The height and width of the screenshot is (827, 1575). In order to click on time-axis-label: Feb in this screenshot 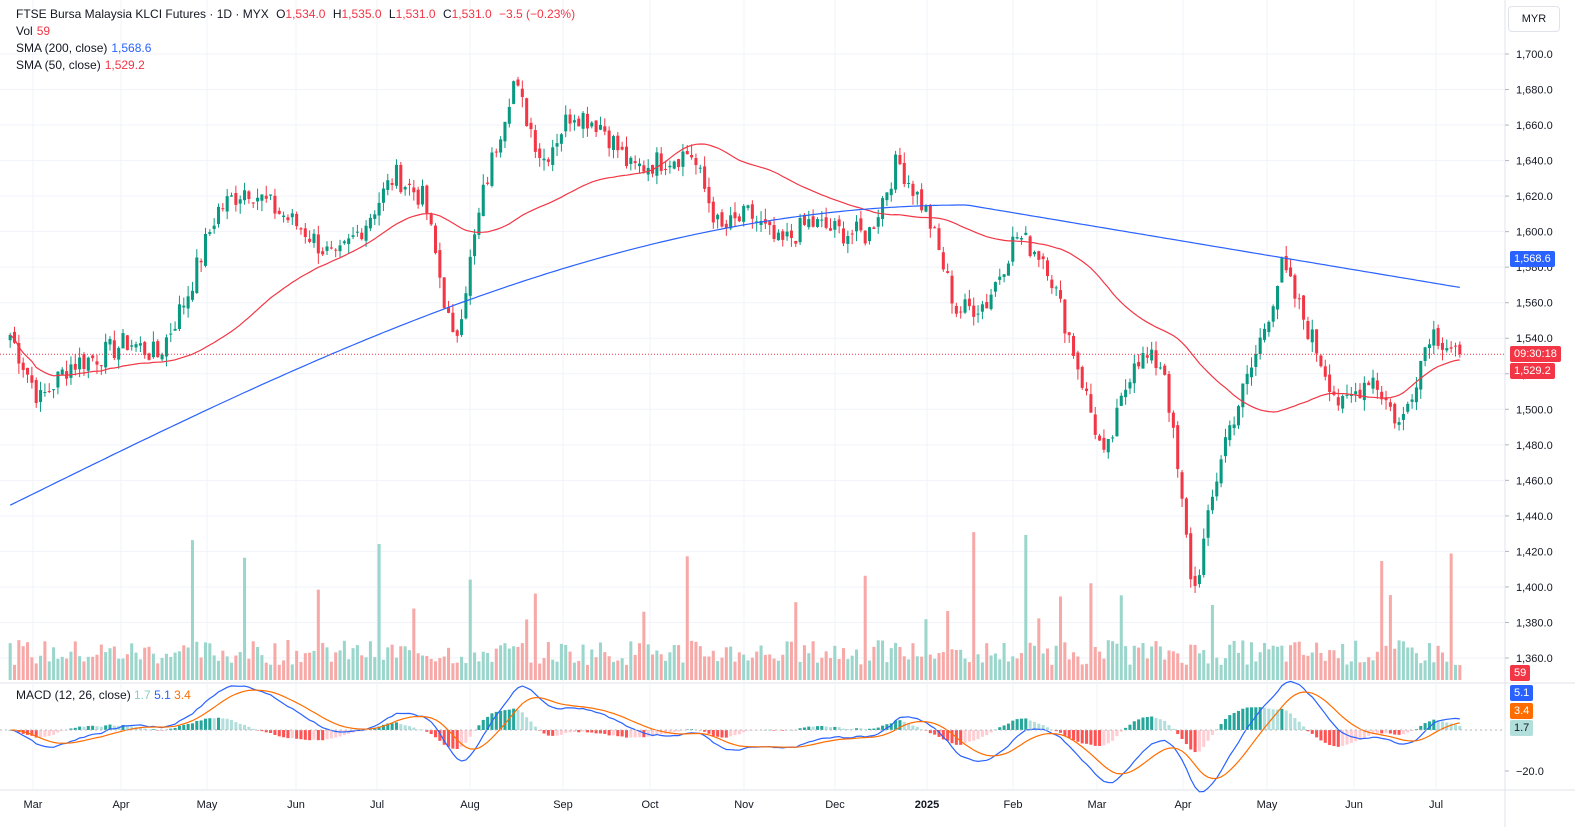, I will do `click(1013, 805)`.